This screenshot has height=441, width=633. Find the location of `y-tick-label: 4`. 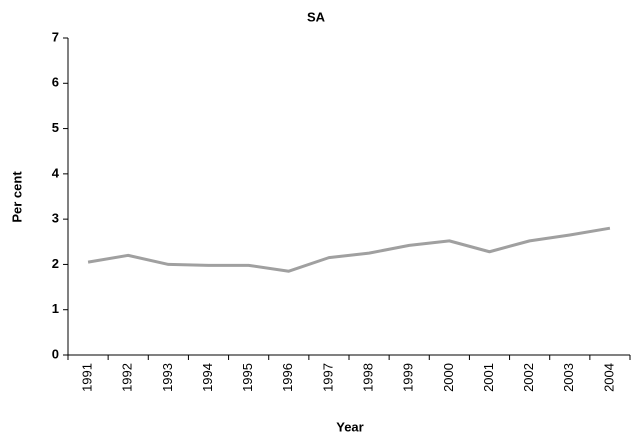

y-tick-label: 4 is located at coordinates (56, 172).